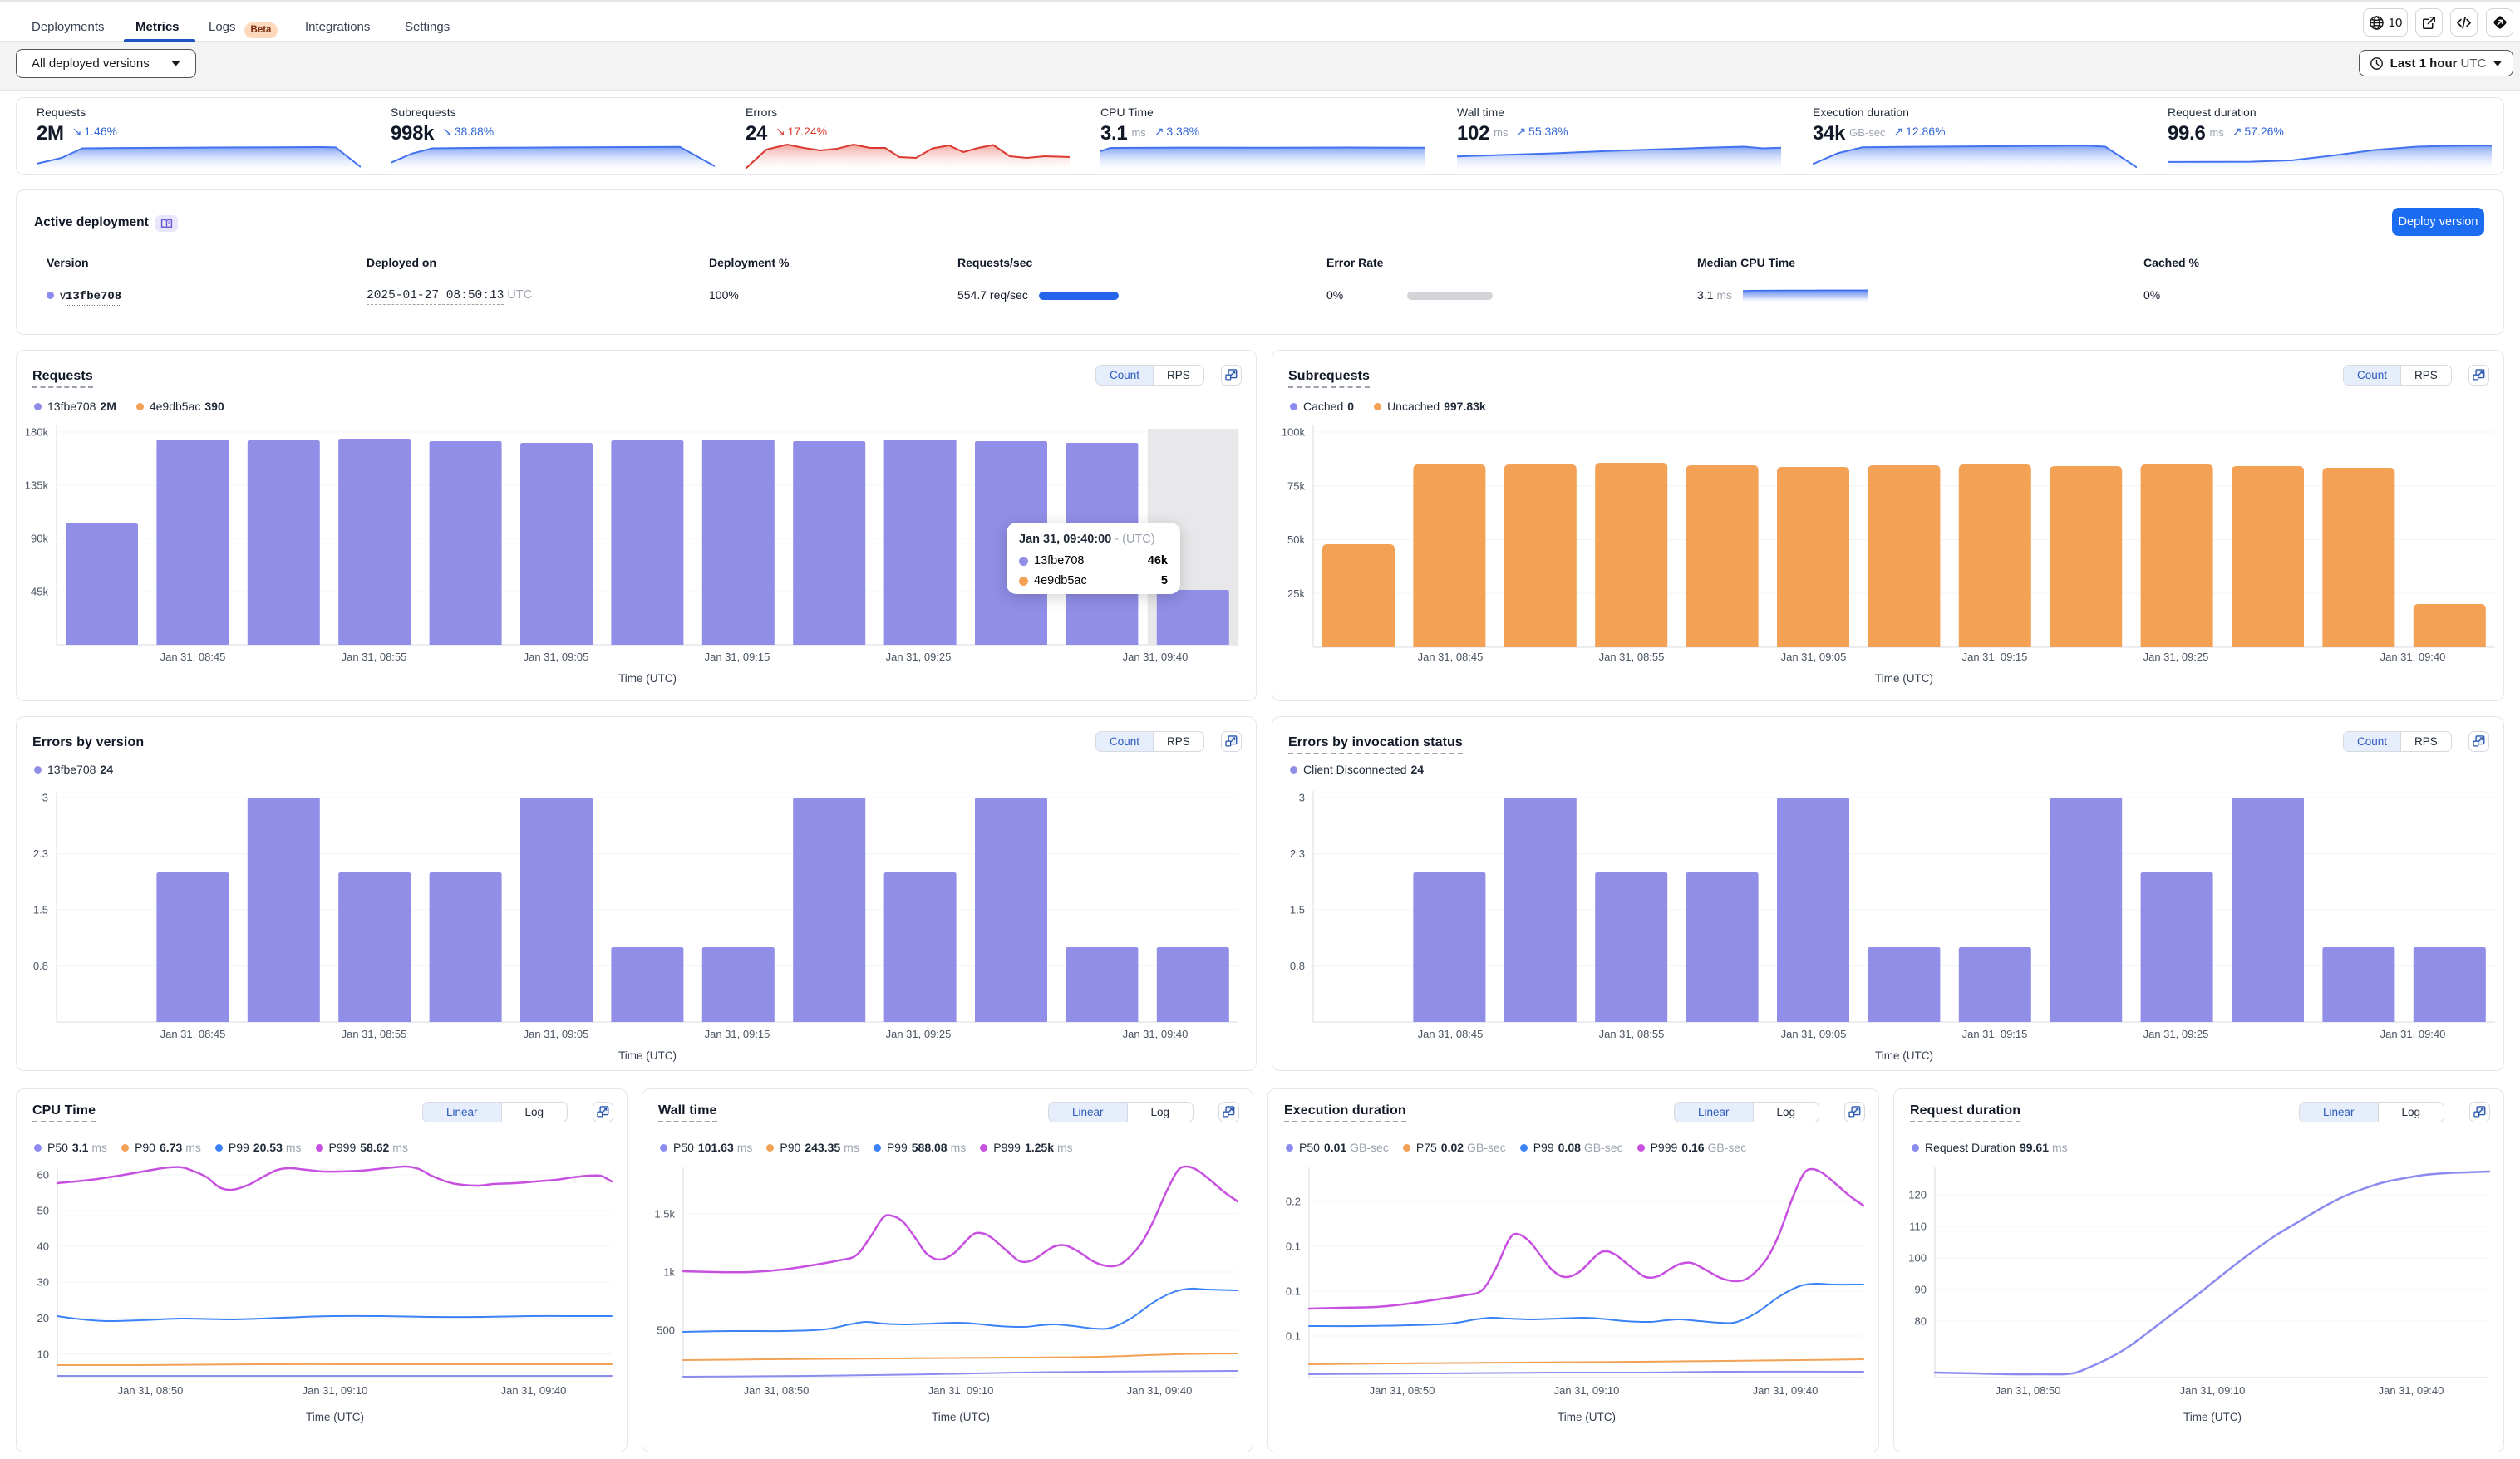 This screenshot has height=1459, width=2520. What do you see at coordinates (666, 1330) in the screenshot?
I see `svg-text: 500` at bounding box center [666, 1330].